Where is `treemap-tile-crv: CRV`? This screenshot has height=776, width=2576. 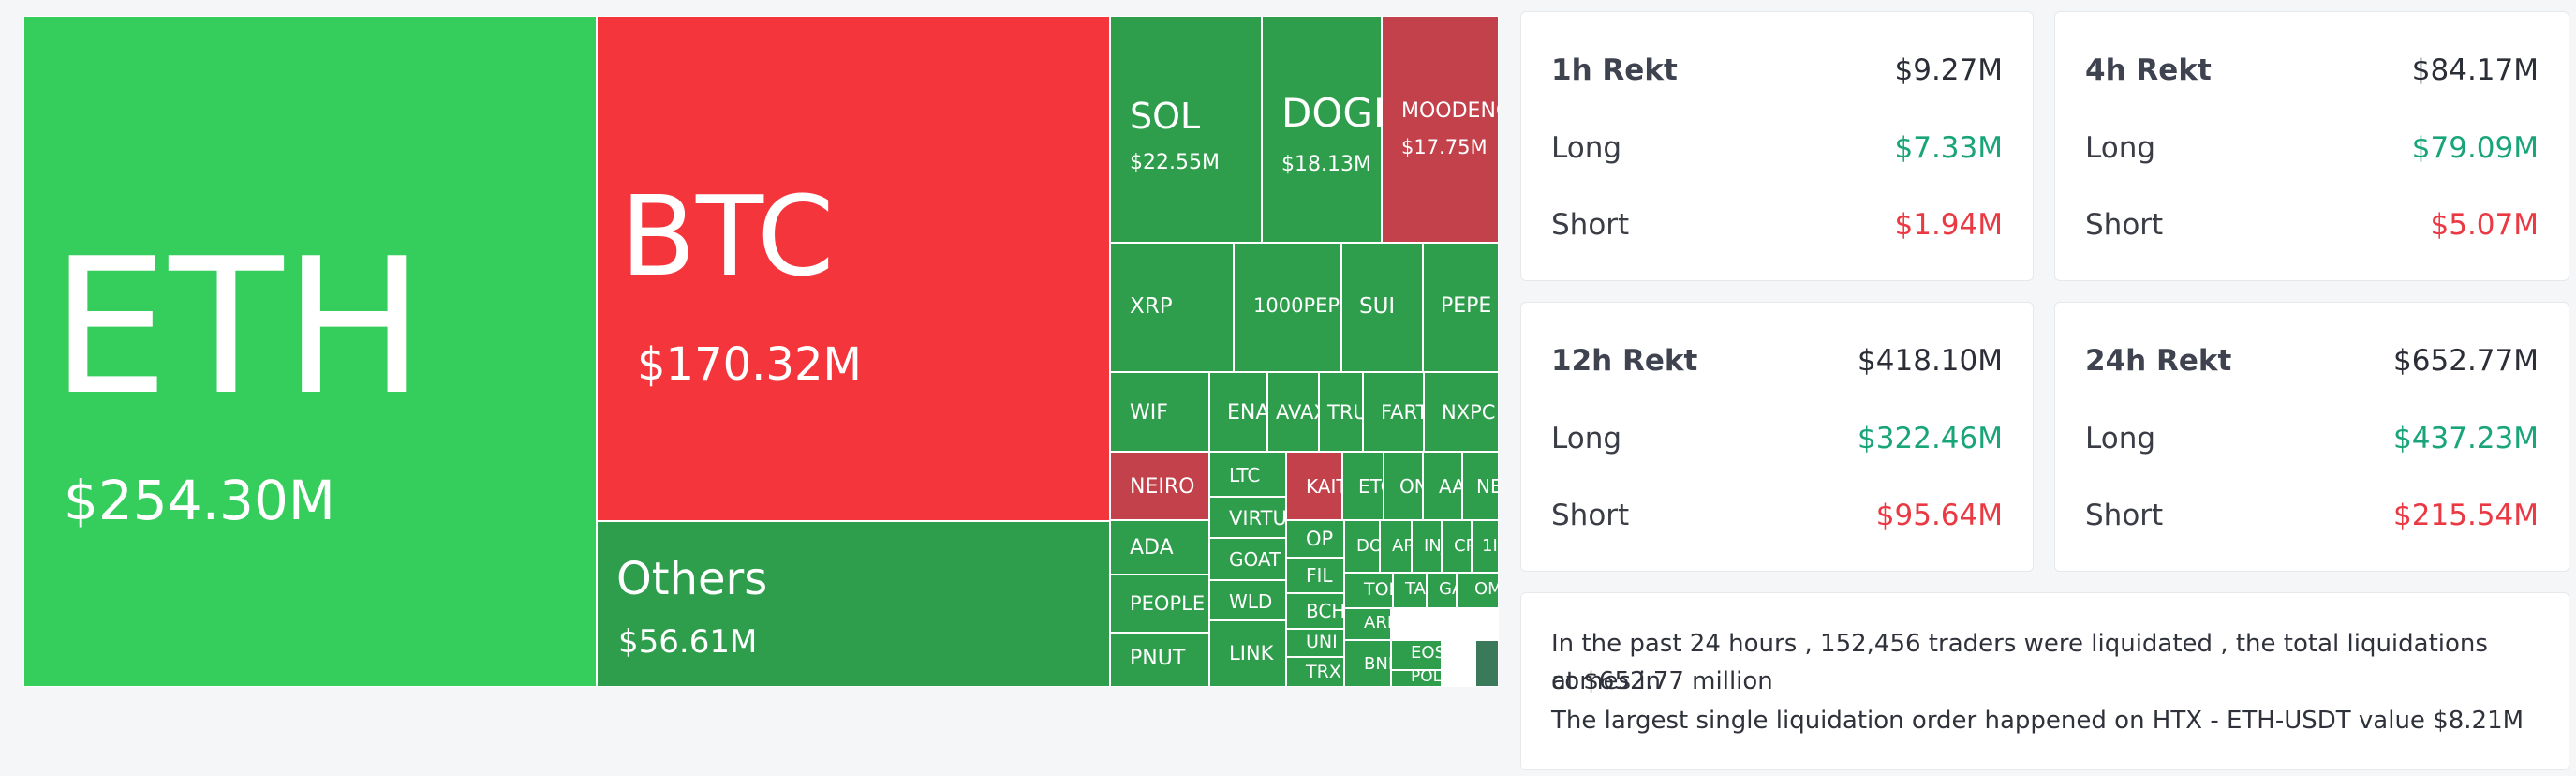
treemap-tile-crv: CRV is located at coordinates (1457, 546).